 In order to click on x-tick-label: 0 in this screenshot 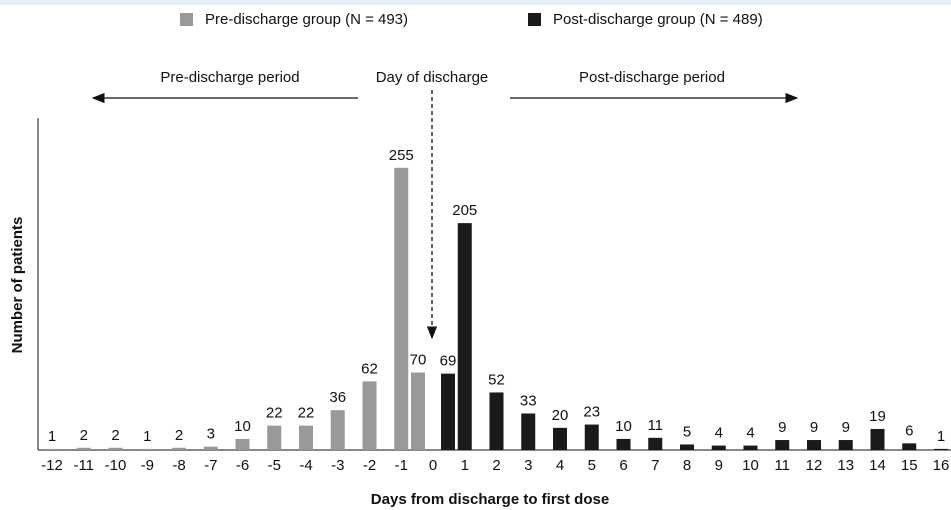, I will do `click(433, 465)`.